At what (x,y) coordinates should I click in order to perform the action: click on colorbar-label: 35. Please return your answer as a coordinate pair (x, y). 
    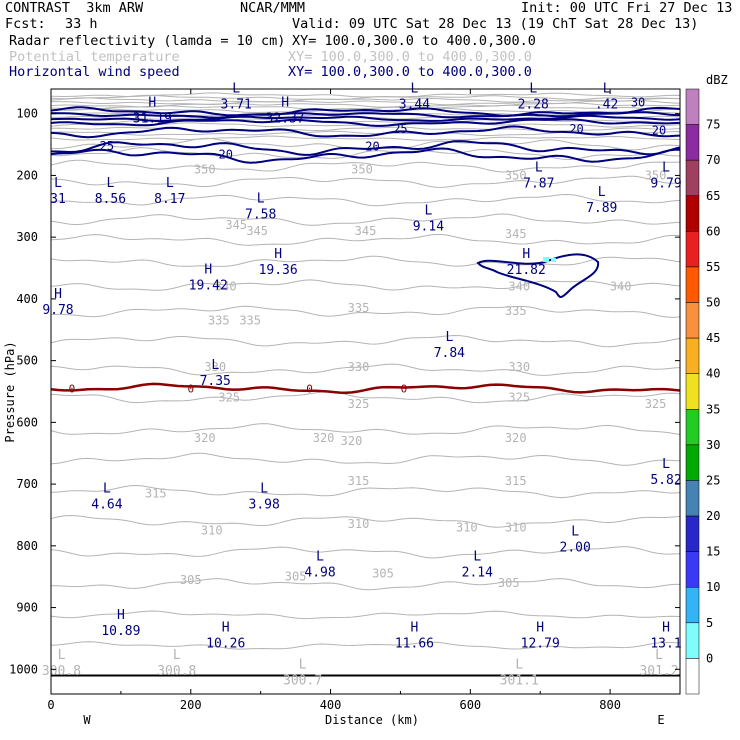
    Looking at the image, I should click on (713, 409).